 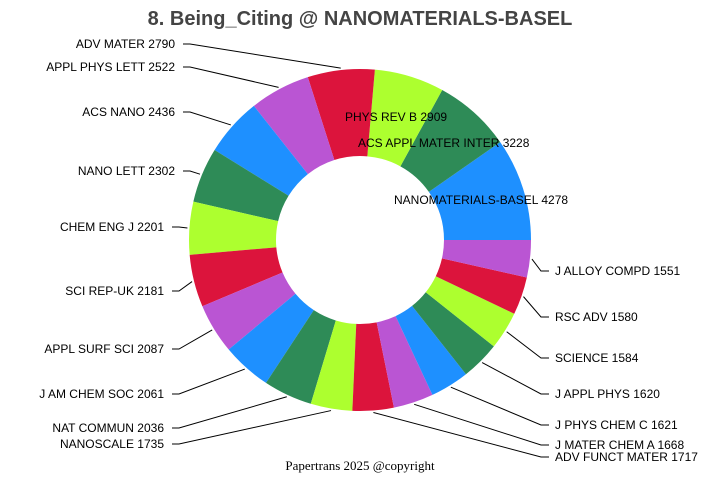 What do you see at coordinates (479, 191) in the screenshot?
I see `slice-nanomaterials-basel` at bounding box center [479, 191].